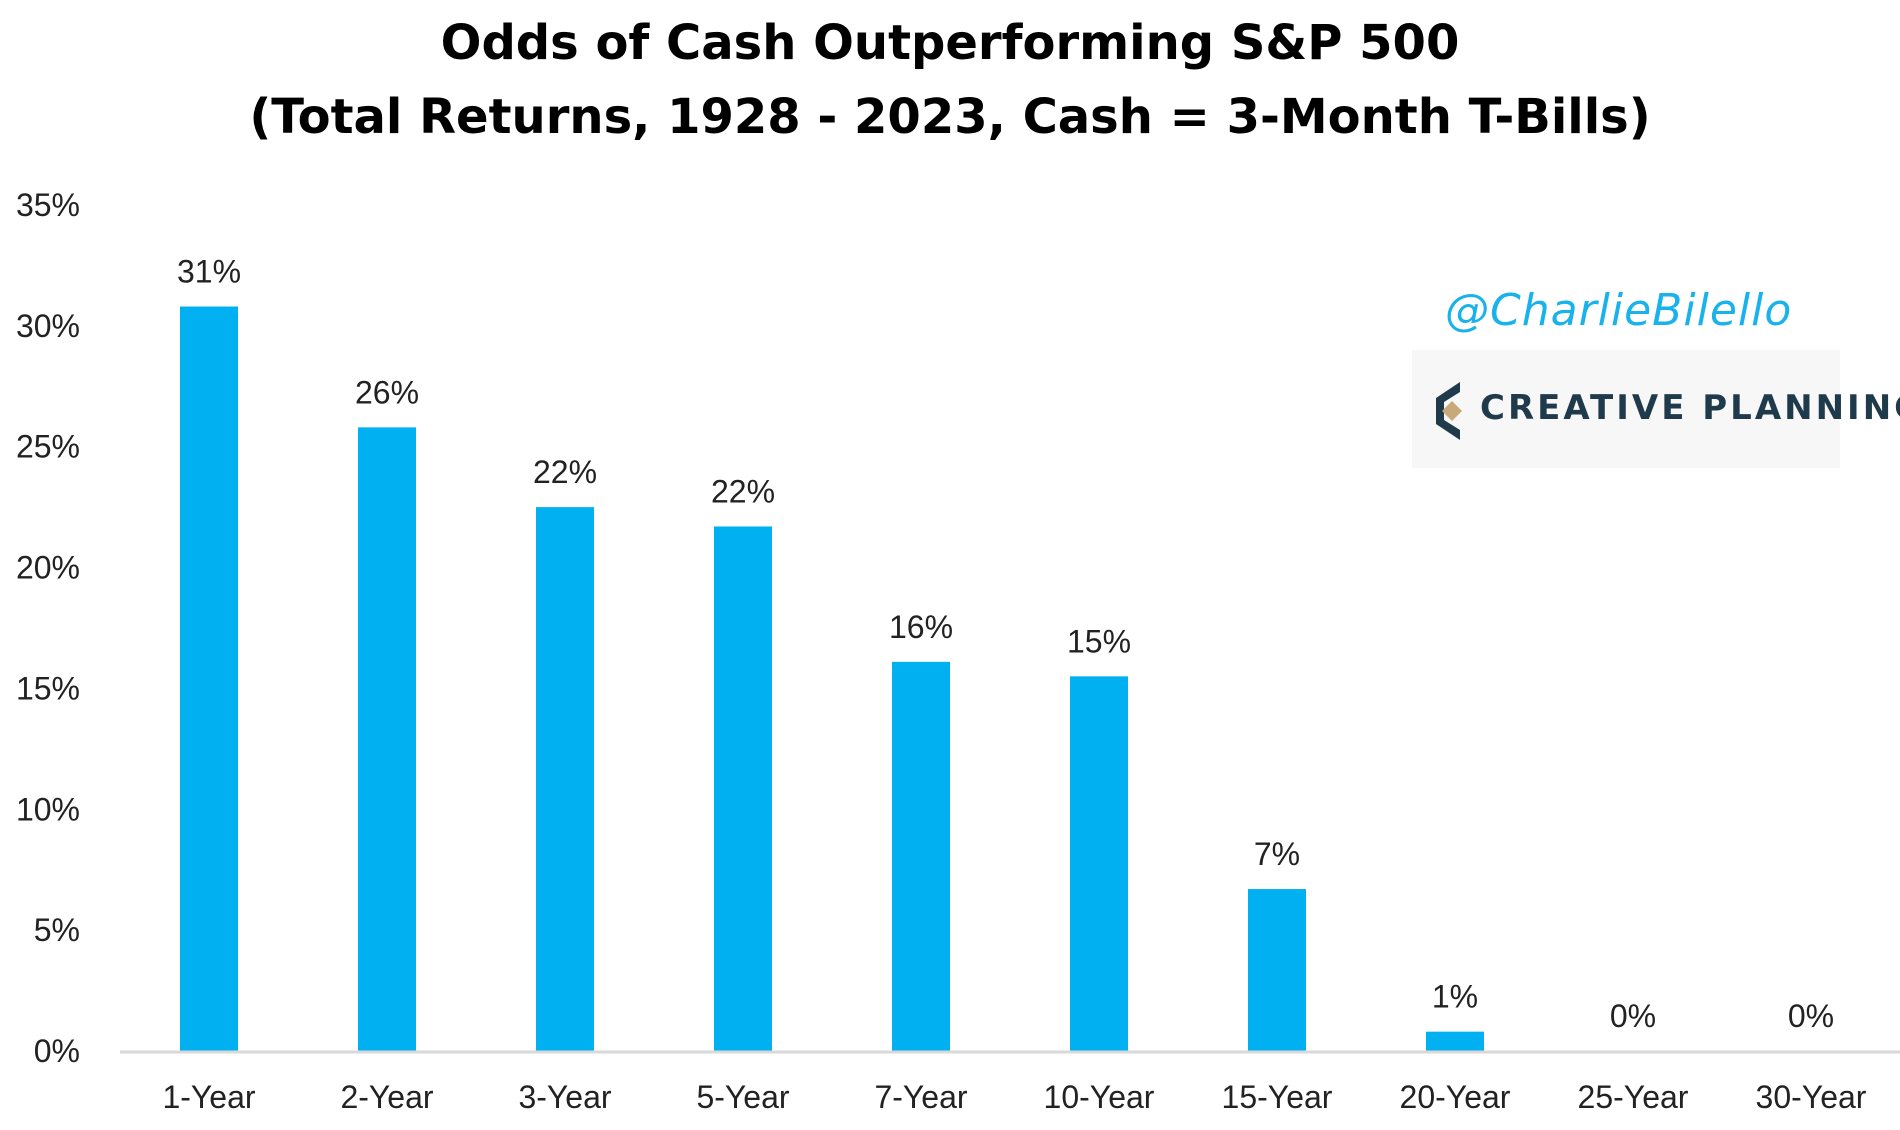 The height and width of the screenshot is (1130, 1900). What do you see at coordinates (57, 930) in the screenshot?
I see `y-tick-label: 5%` at bounding box center [57, 930].